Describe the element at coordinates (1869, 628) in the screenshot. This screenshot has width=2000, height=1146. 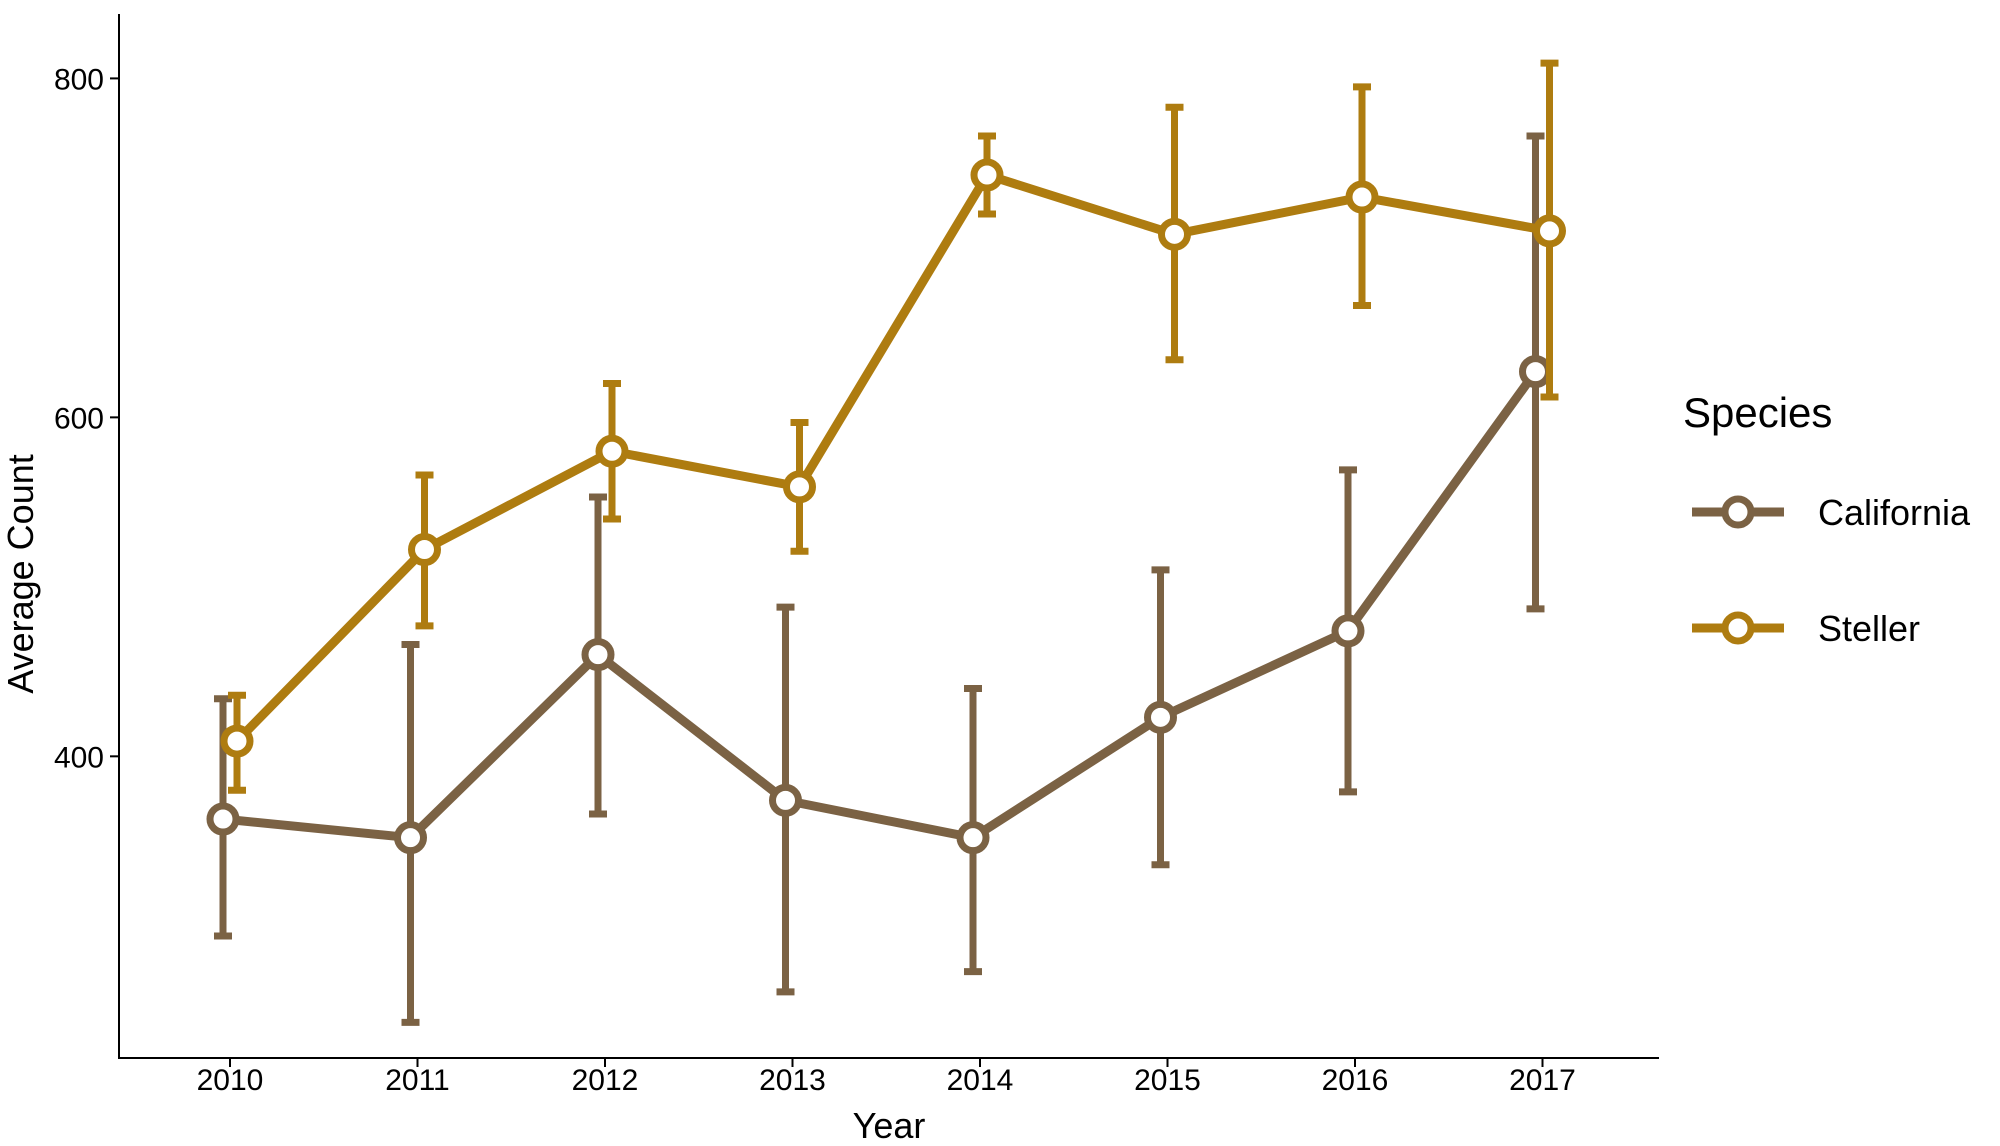
I see `legend-label: Steller` at that location.